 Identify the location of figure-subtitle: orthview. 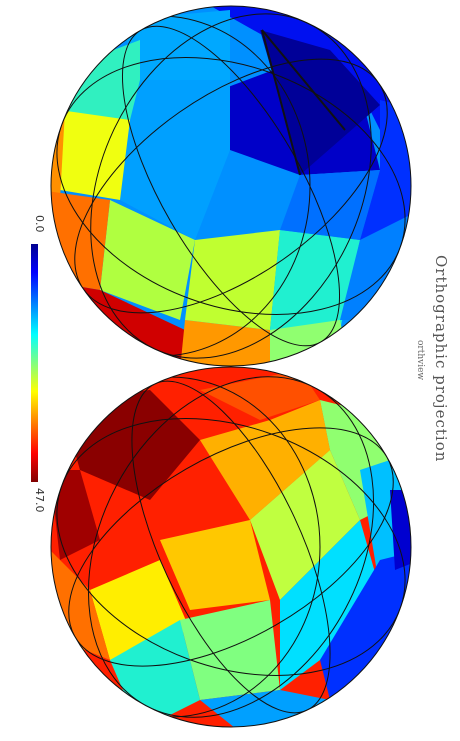
(420, 360).